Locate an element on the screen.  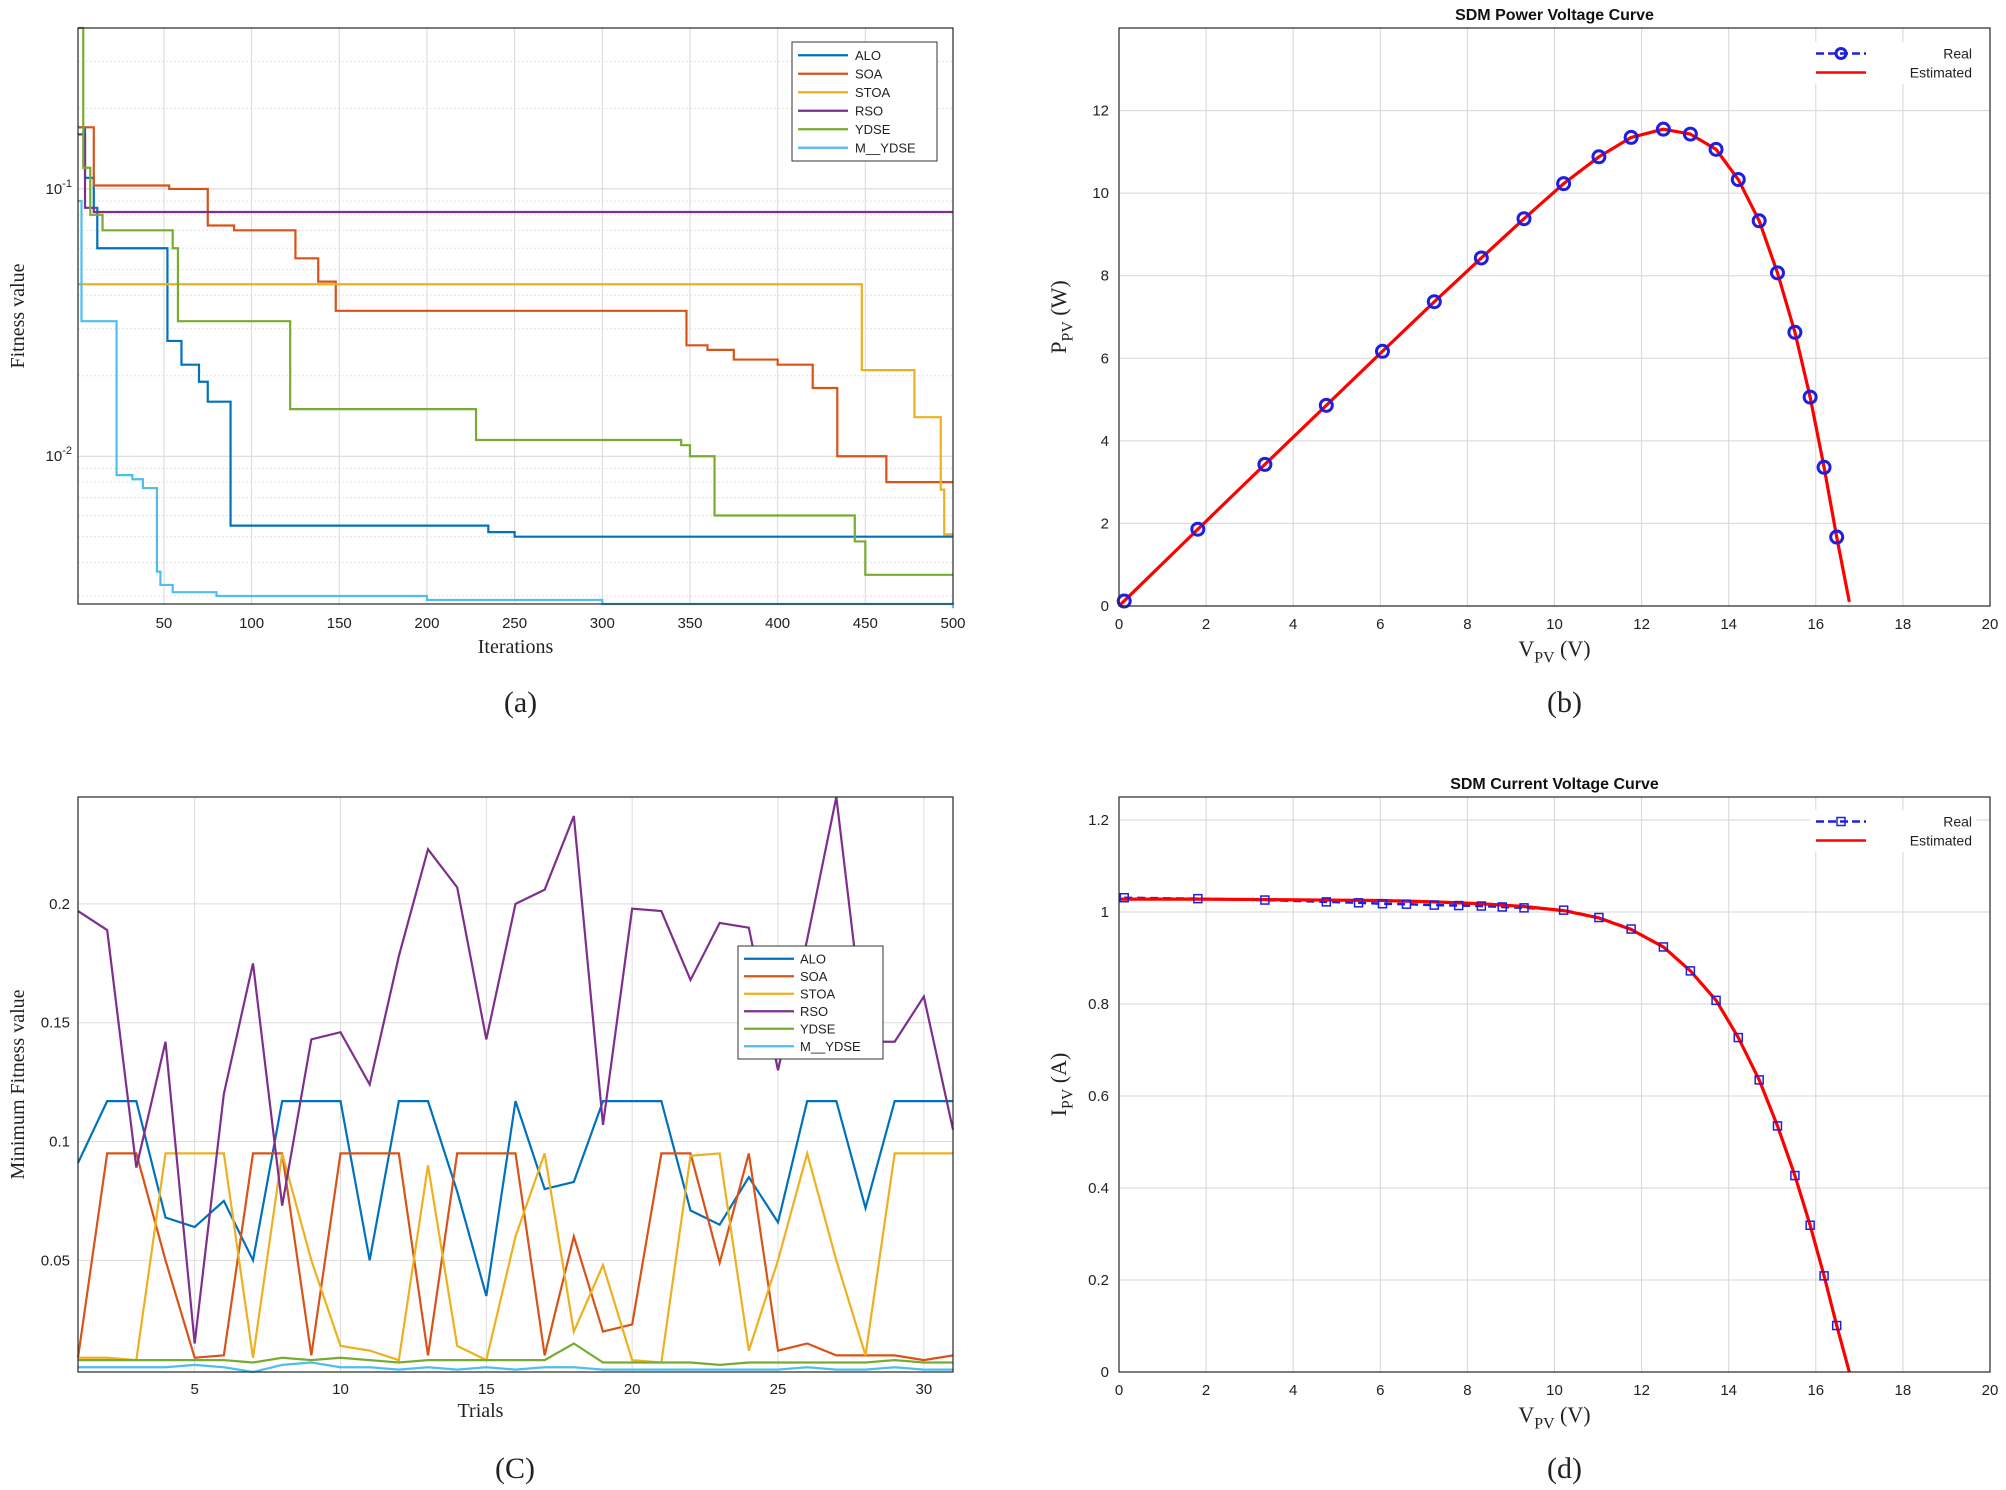
x-tick-label: 150 is located at coordinates (339, 623).